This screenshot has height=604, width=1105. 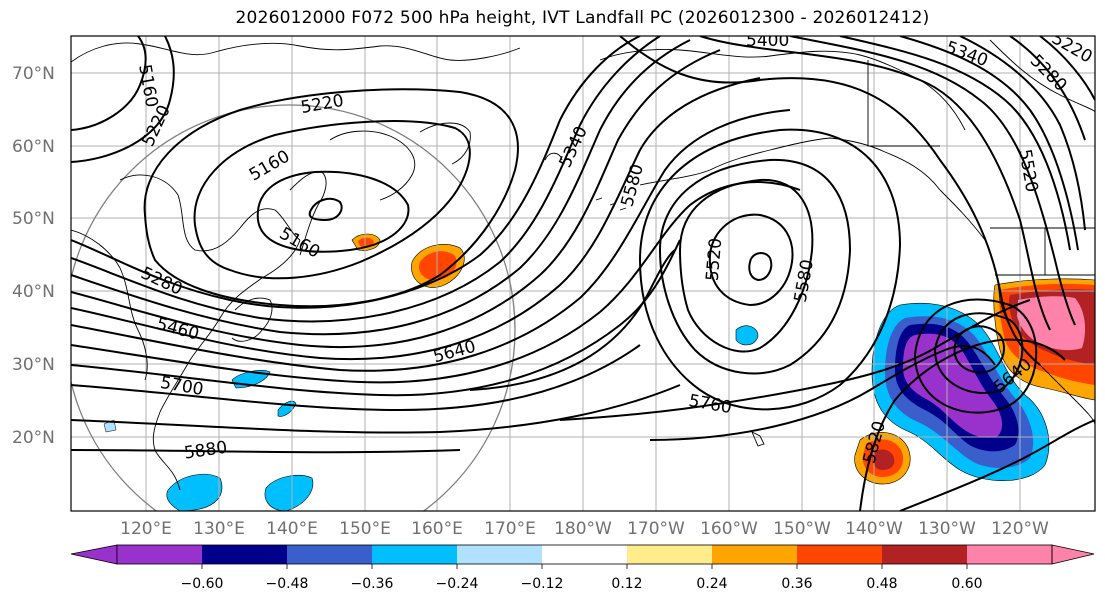 I want to click on lon-label: 120°E, so click(x=146, y=529).